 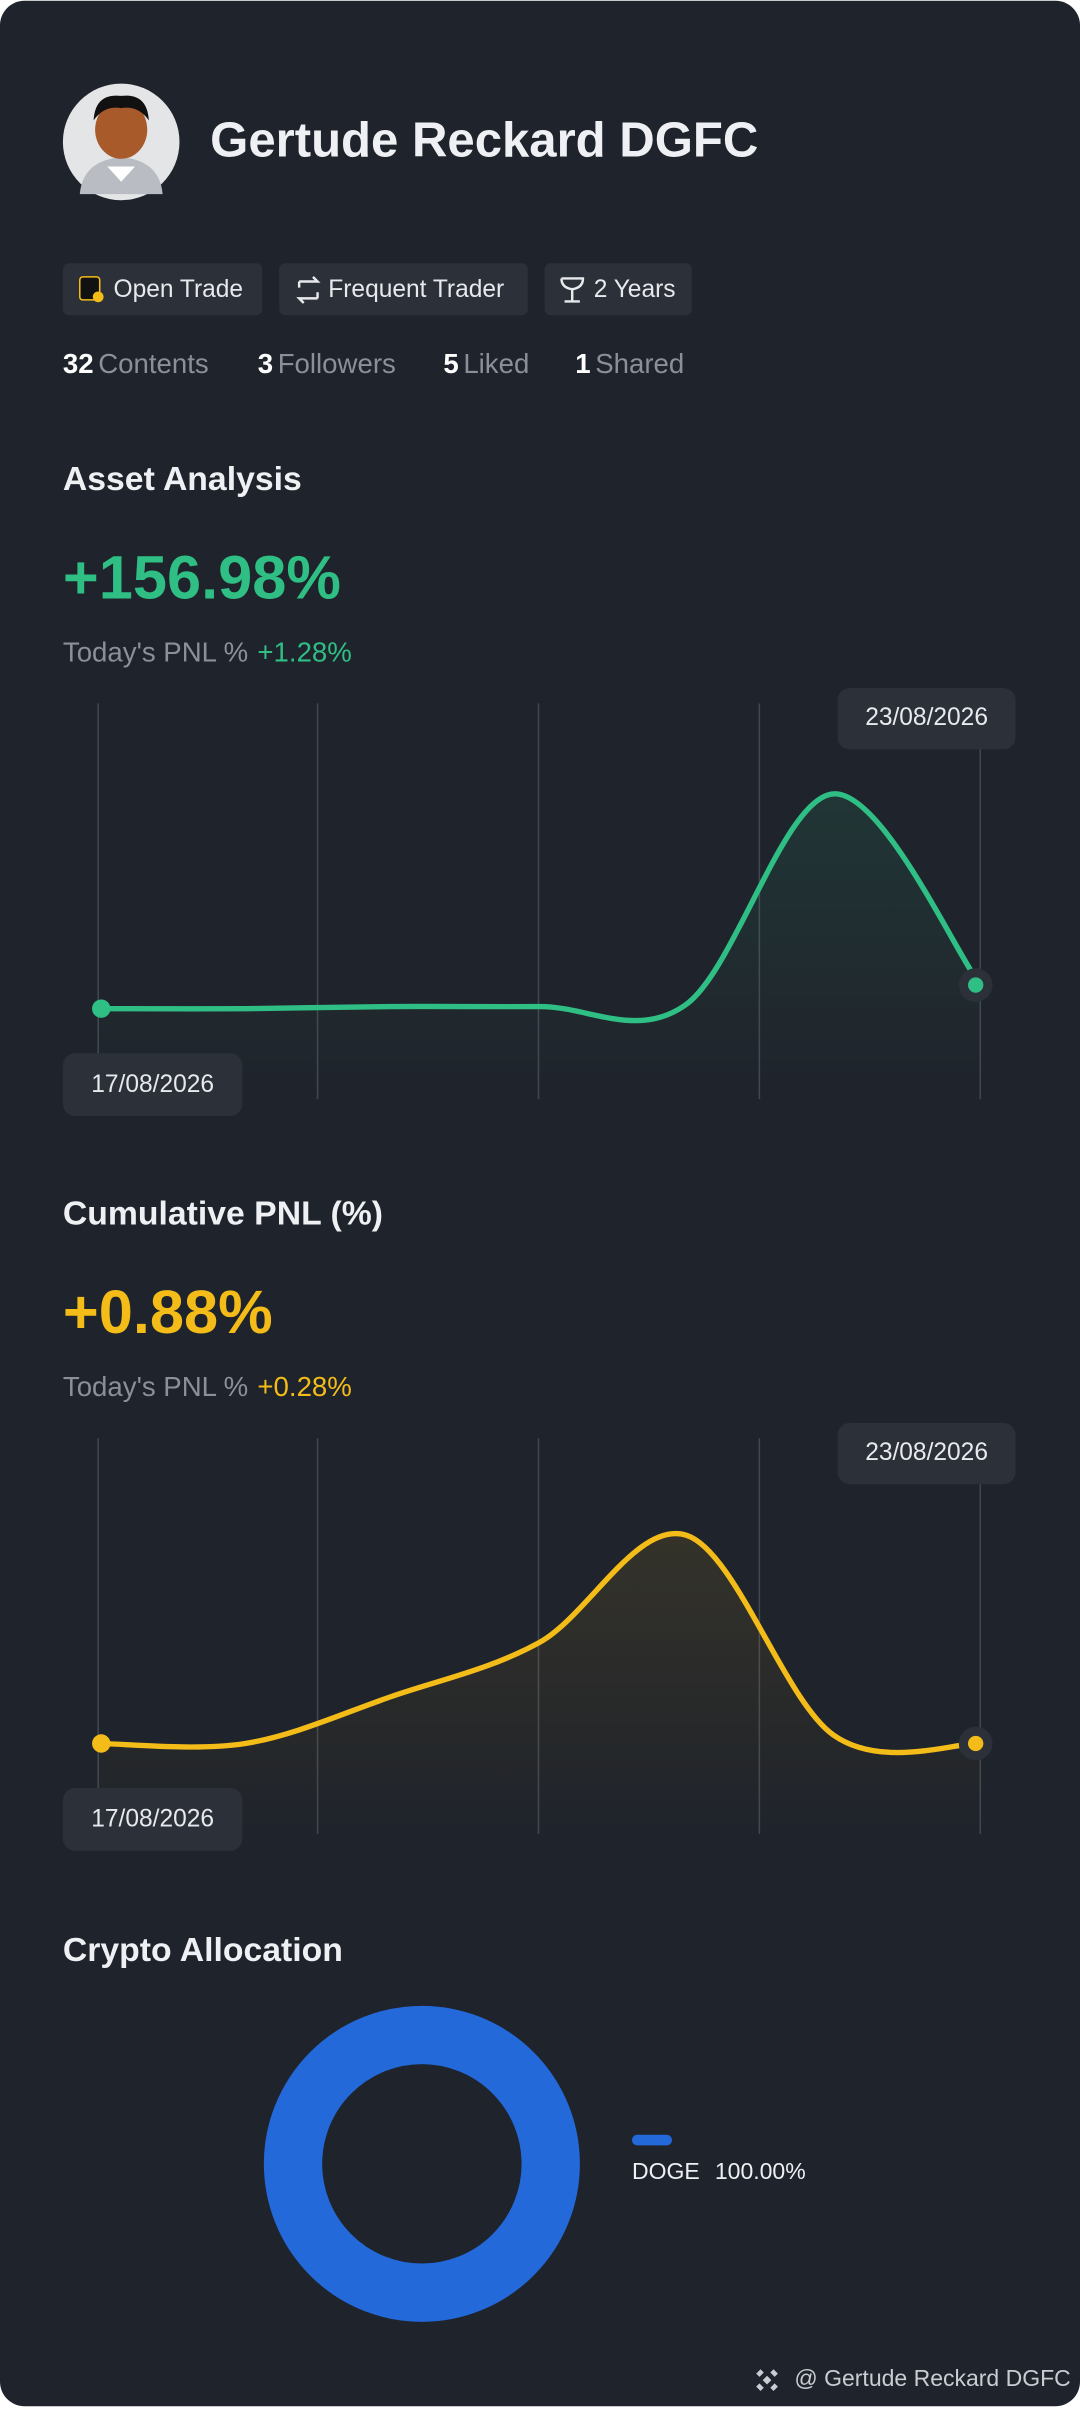 I want to click on pnl: Today's PNL % +0.28%, so click(x=207, y=1386).